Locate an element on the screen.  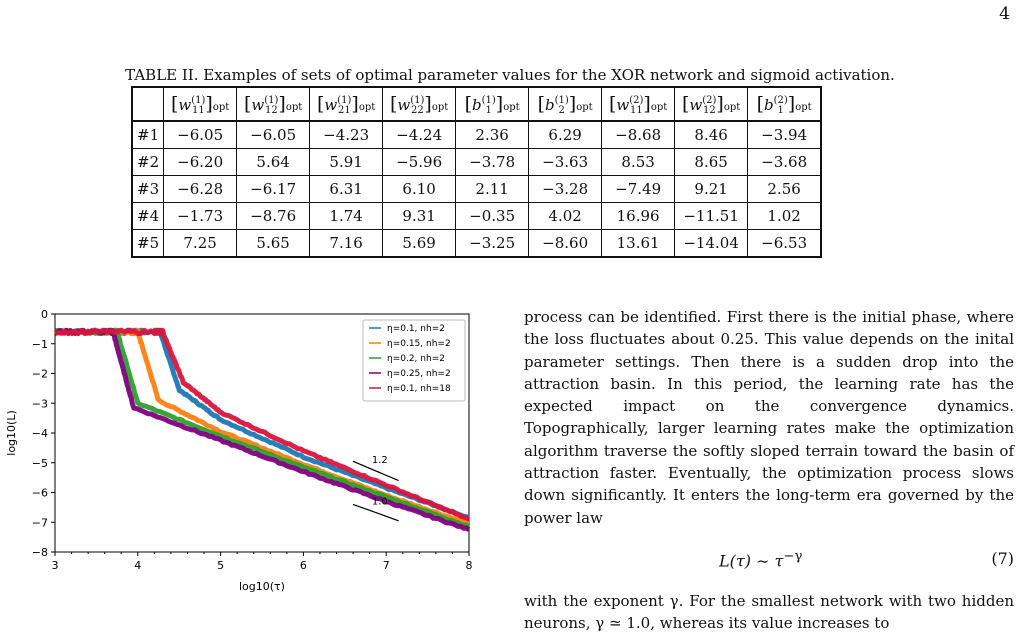
table-cell: 13.61 is located at coordinates (638, 243).